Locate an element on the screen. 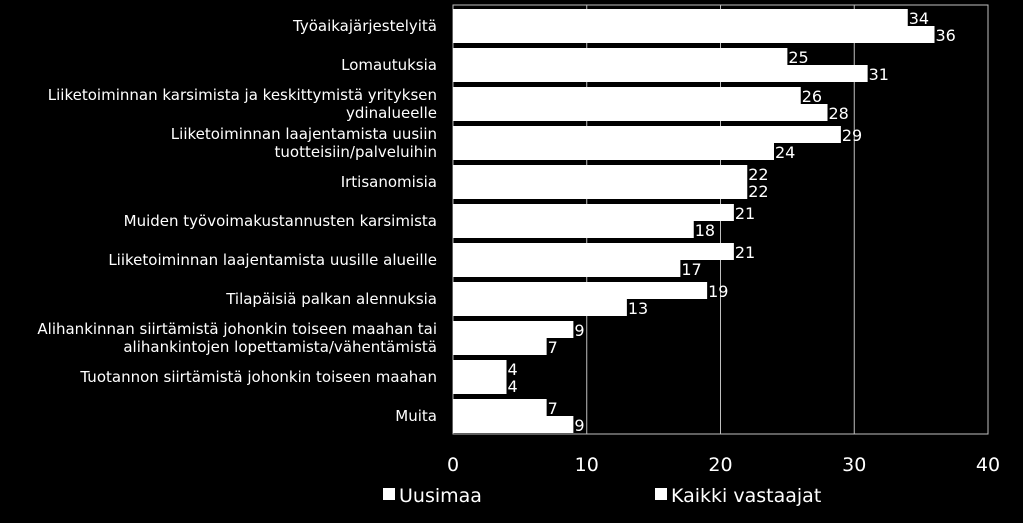 This screenshot has height=523, width=1023. value-label-uusimaa-5: 21 is located at coordinates (745, 213).